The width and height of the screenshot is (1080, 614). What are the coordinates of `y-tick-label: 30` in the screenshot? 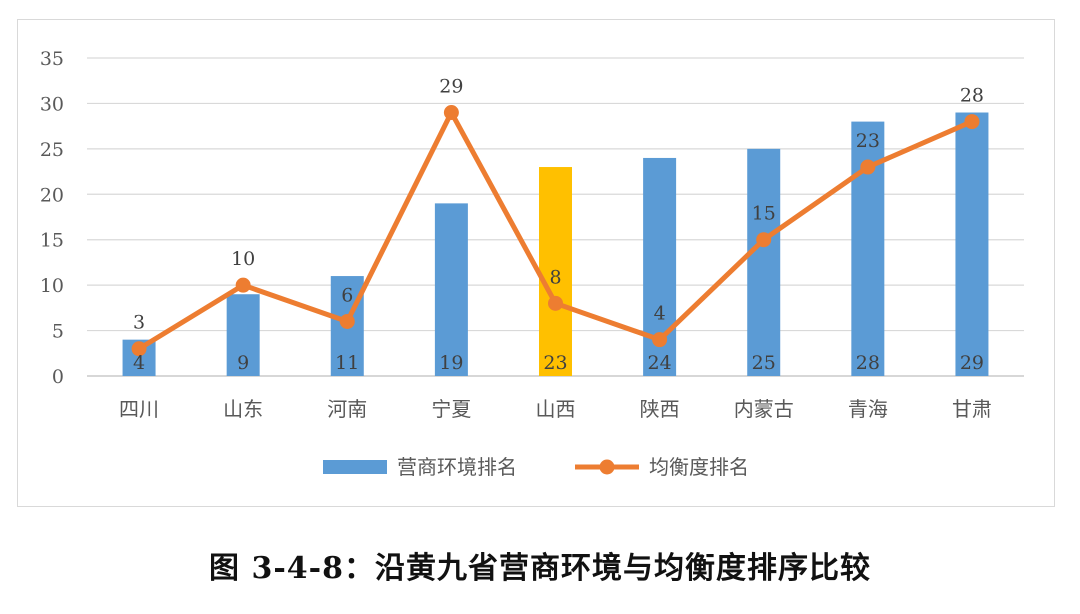 It's located at (52, 104).